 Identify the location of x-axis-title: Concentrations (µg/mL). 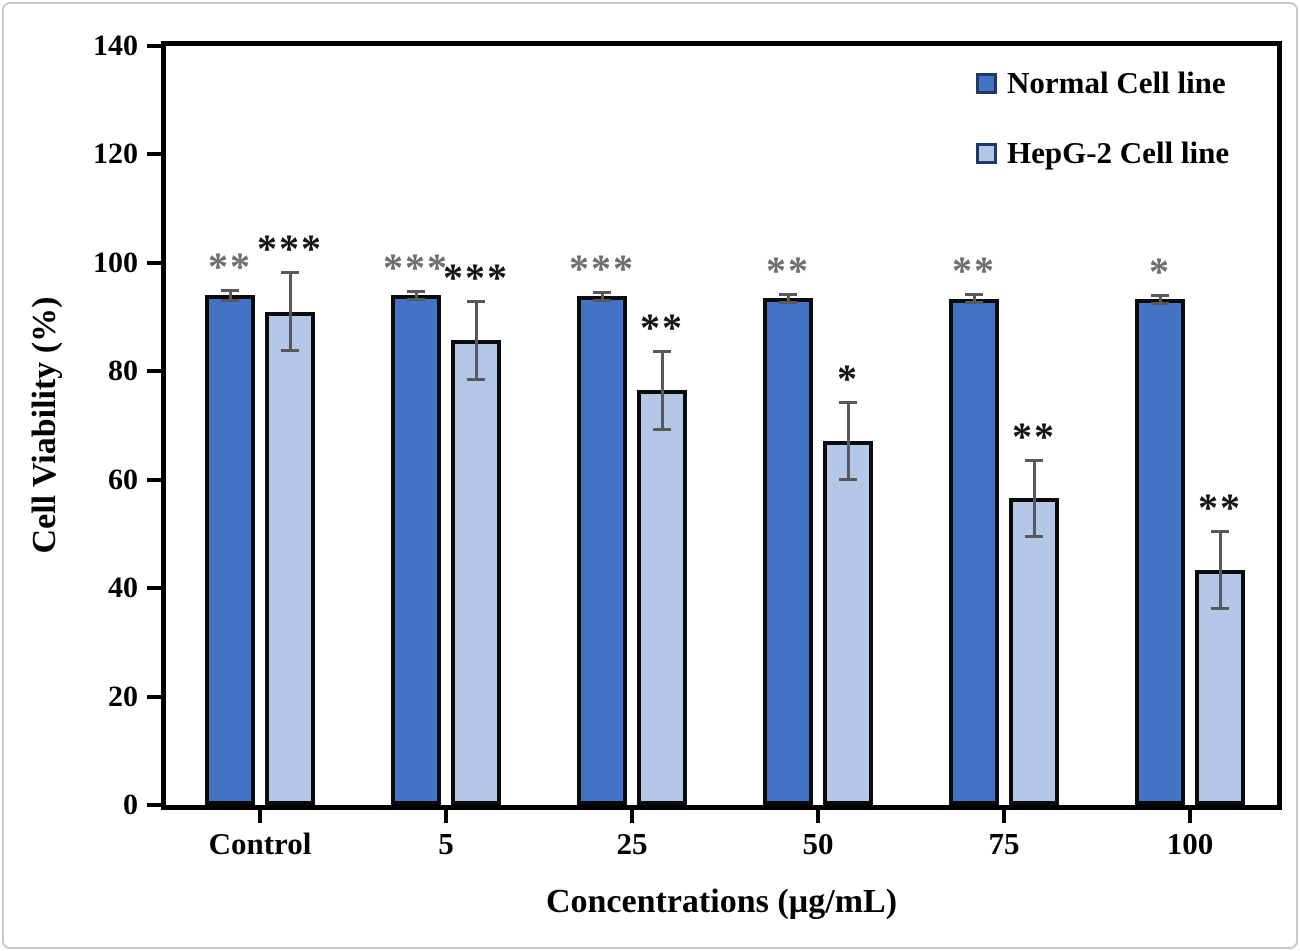
(721, 901).